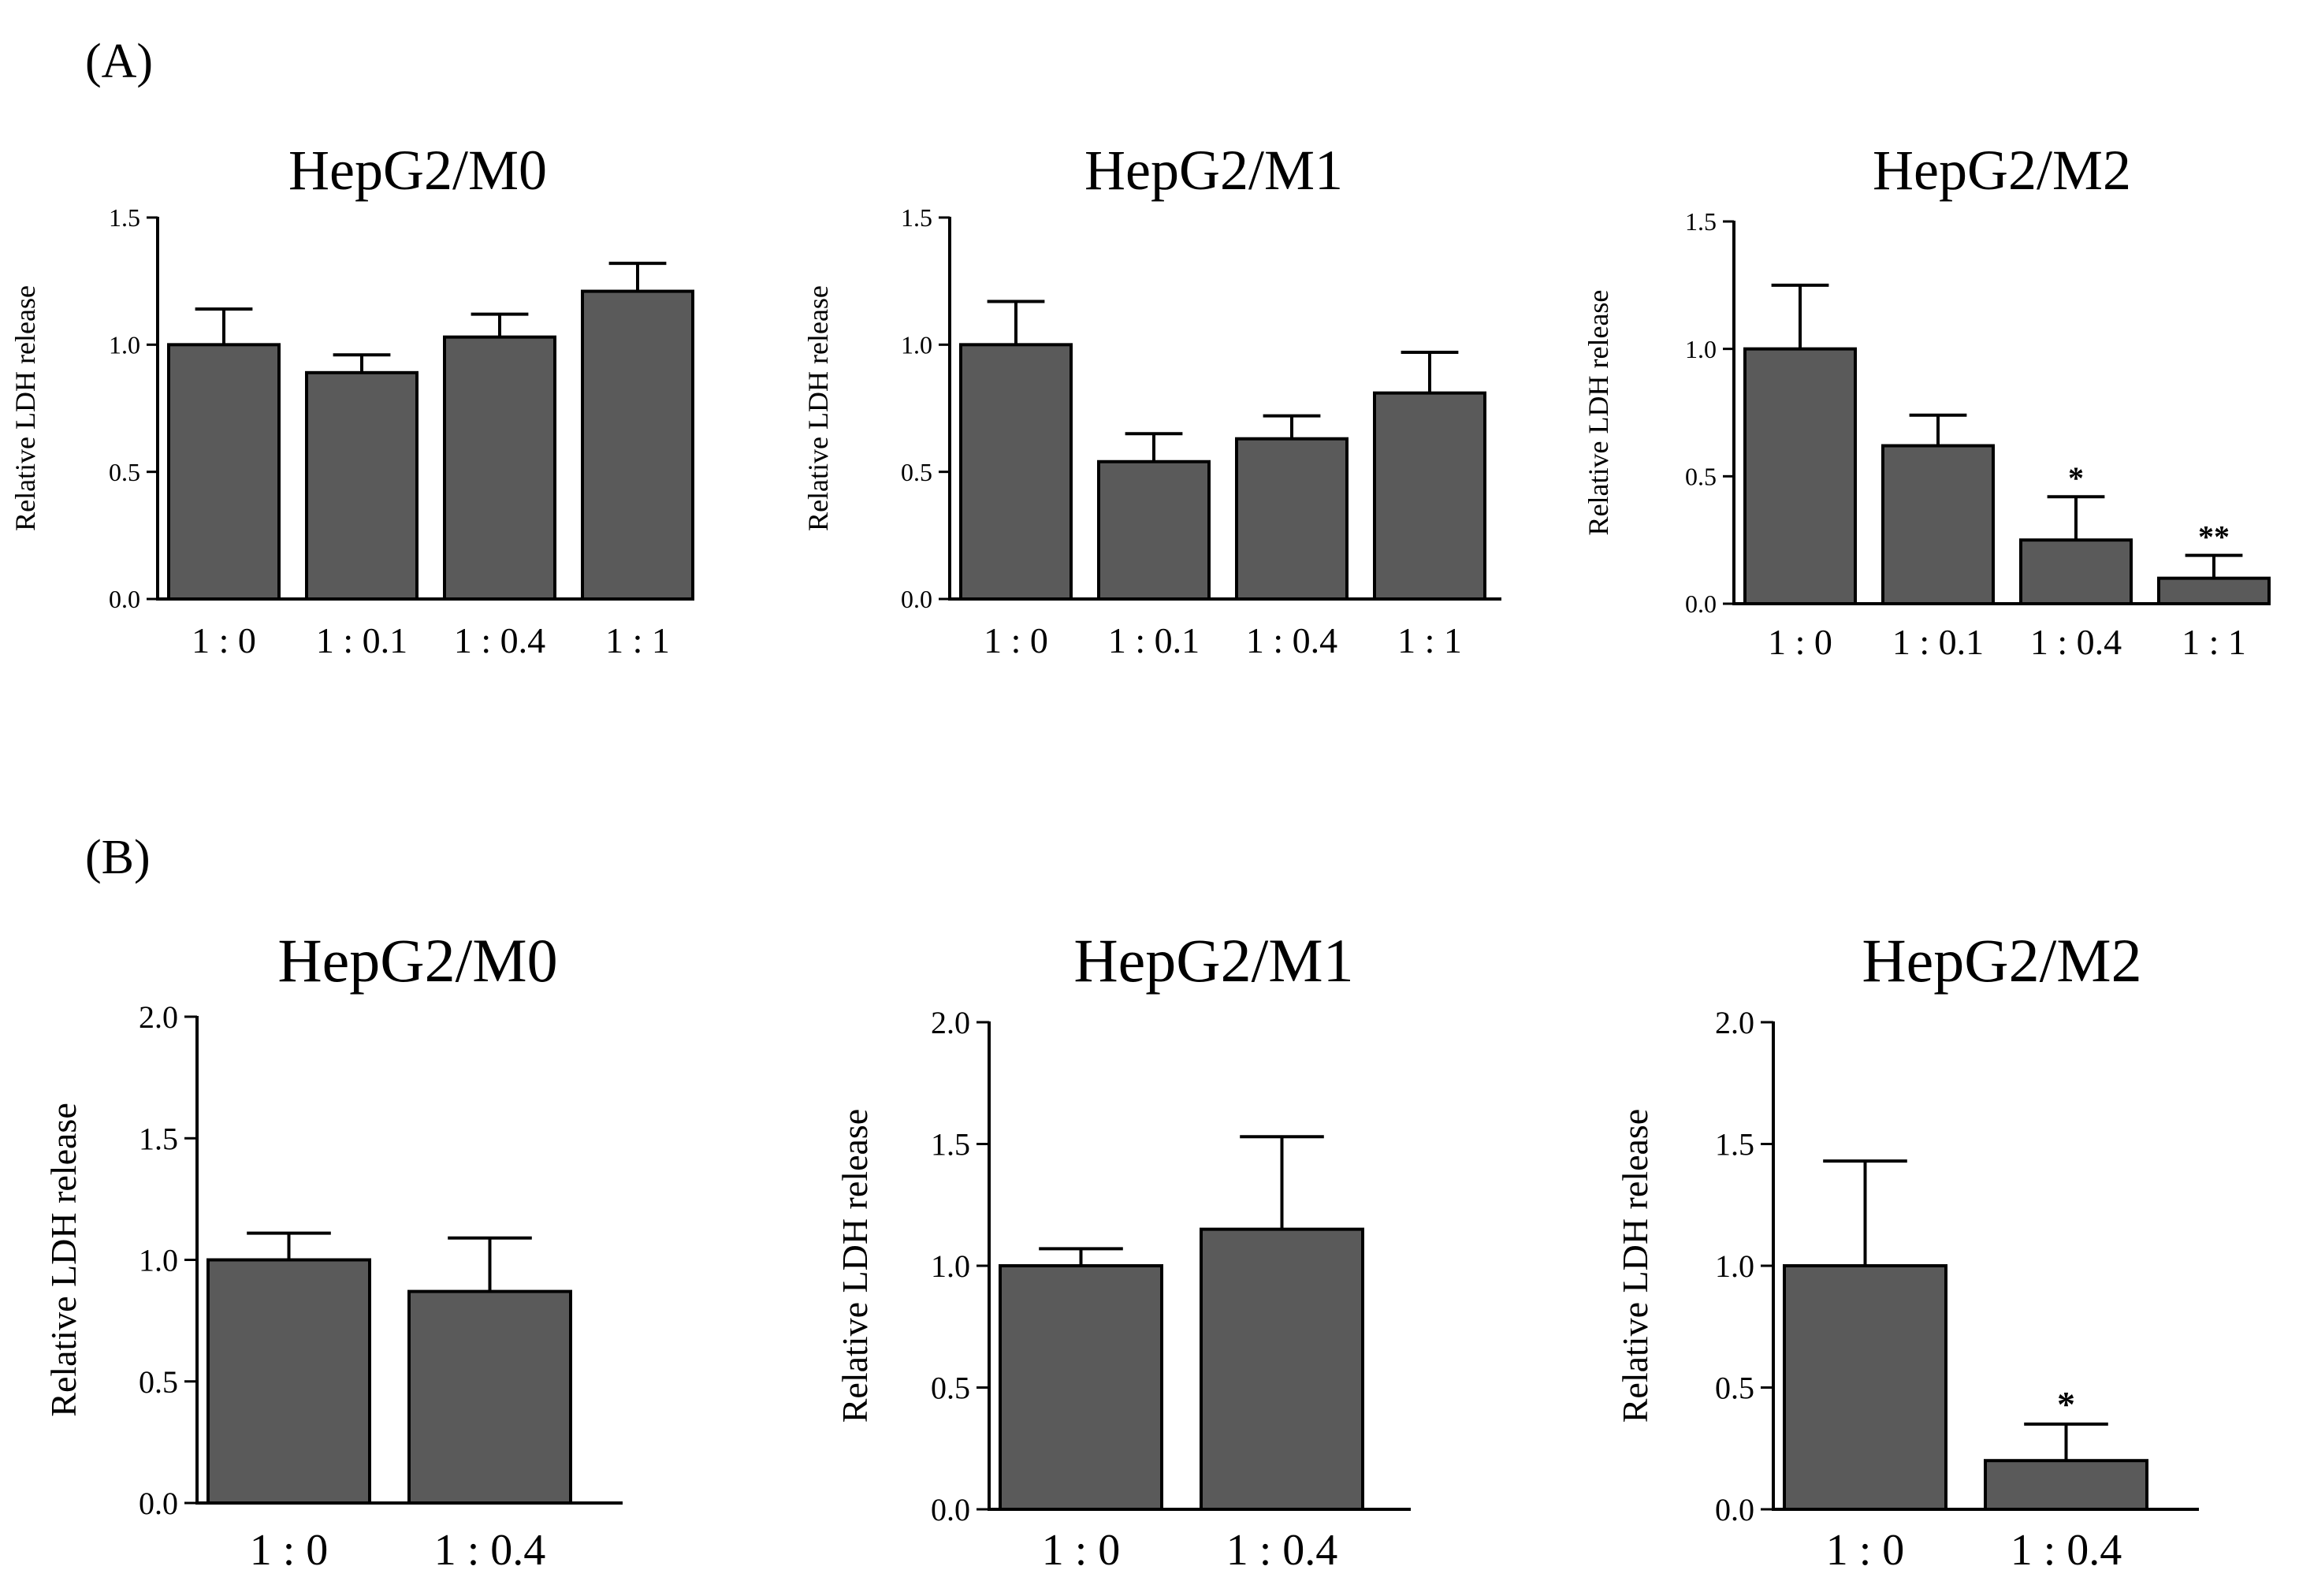 The height and width of the screenshot is (1596, 2299). I want to click on panel-label-b: (B), so click(118, 858).